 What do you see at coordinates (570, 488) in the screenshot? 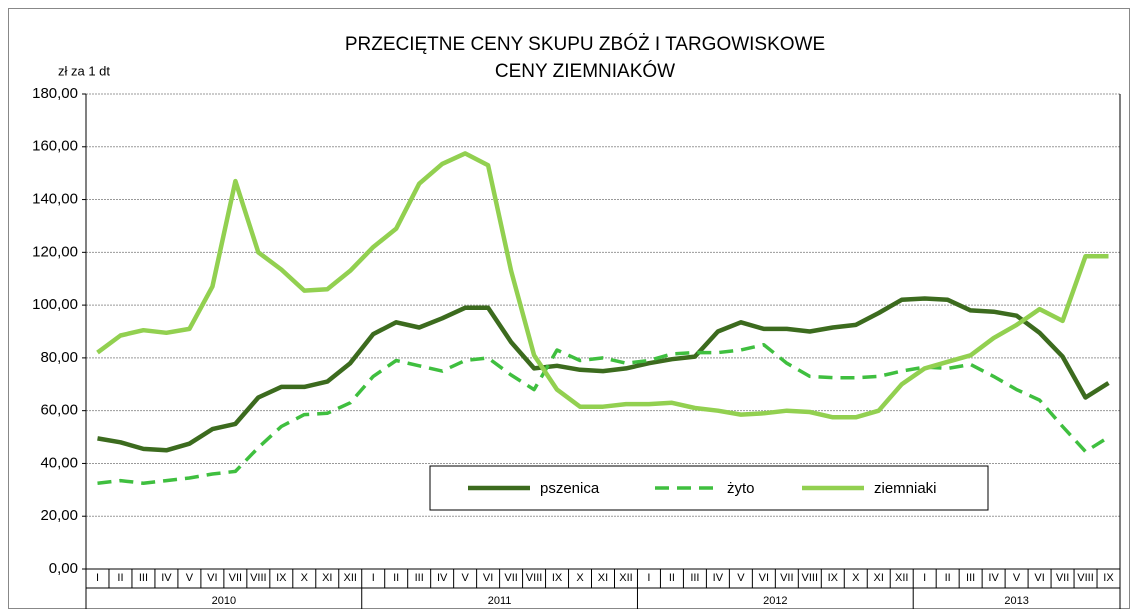
I see `legend-label: pszenica` at bounding box center [570, 488].